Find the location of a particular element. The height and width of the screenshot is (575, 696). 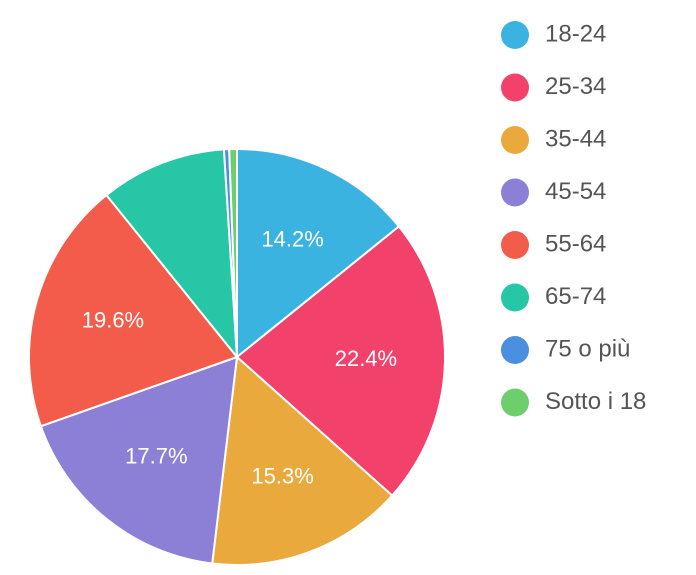

slice-label: 22.4% is located at coordinates (366, 358).